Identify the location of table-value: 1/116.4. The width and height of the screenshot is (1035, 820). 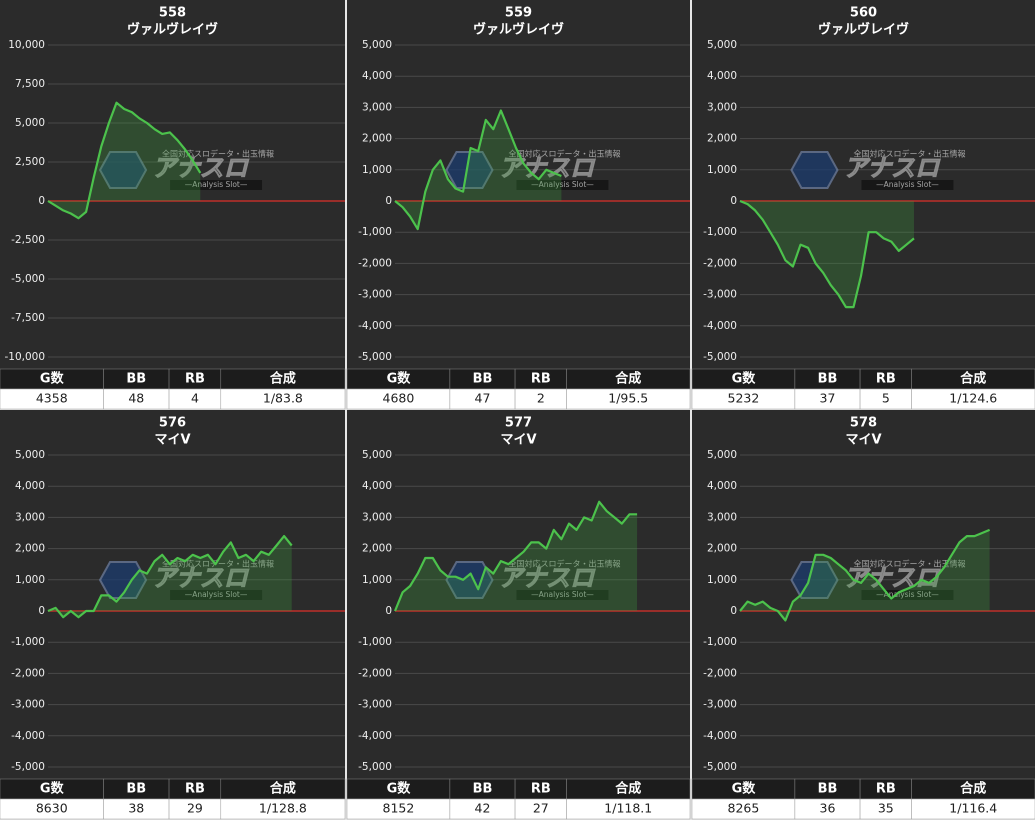
(973, 808).